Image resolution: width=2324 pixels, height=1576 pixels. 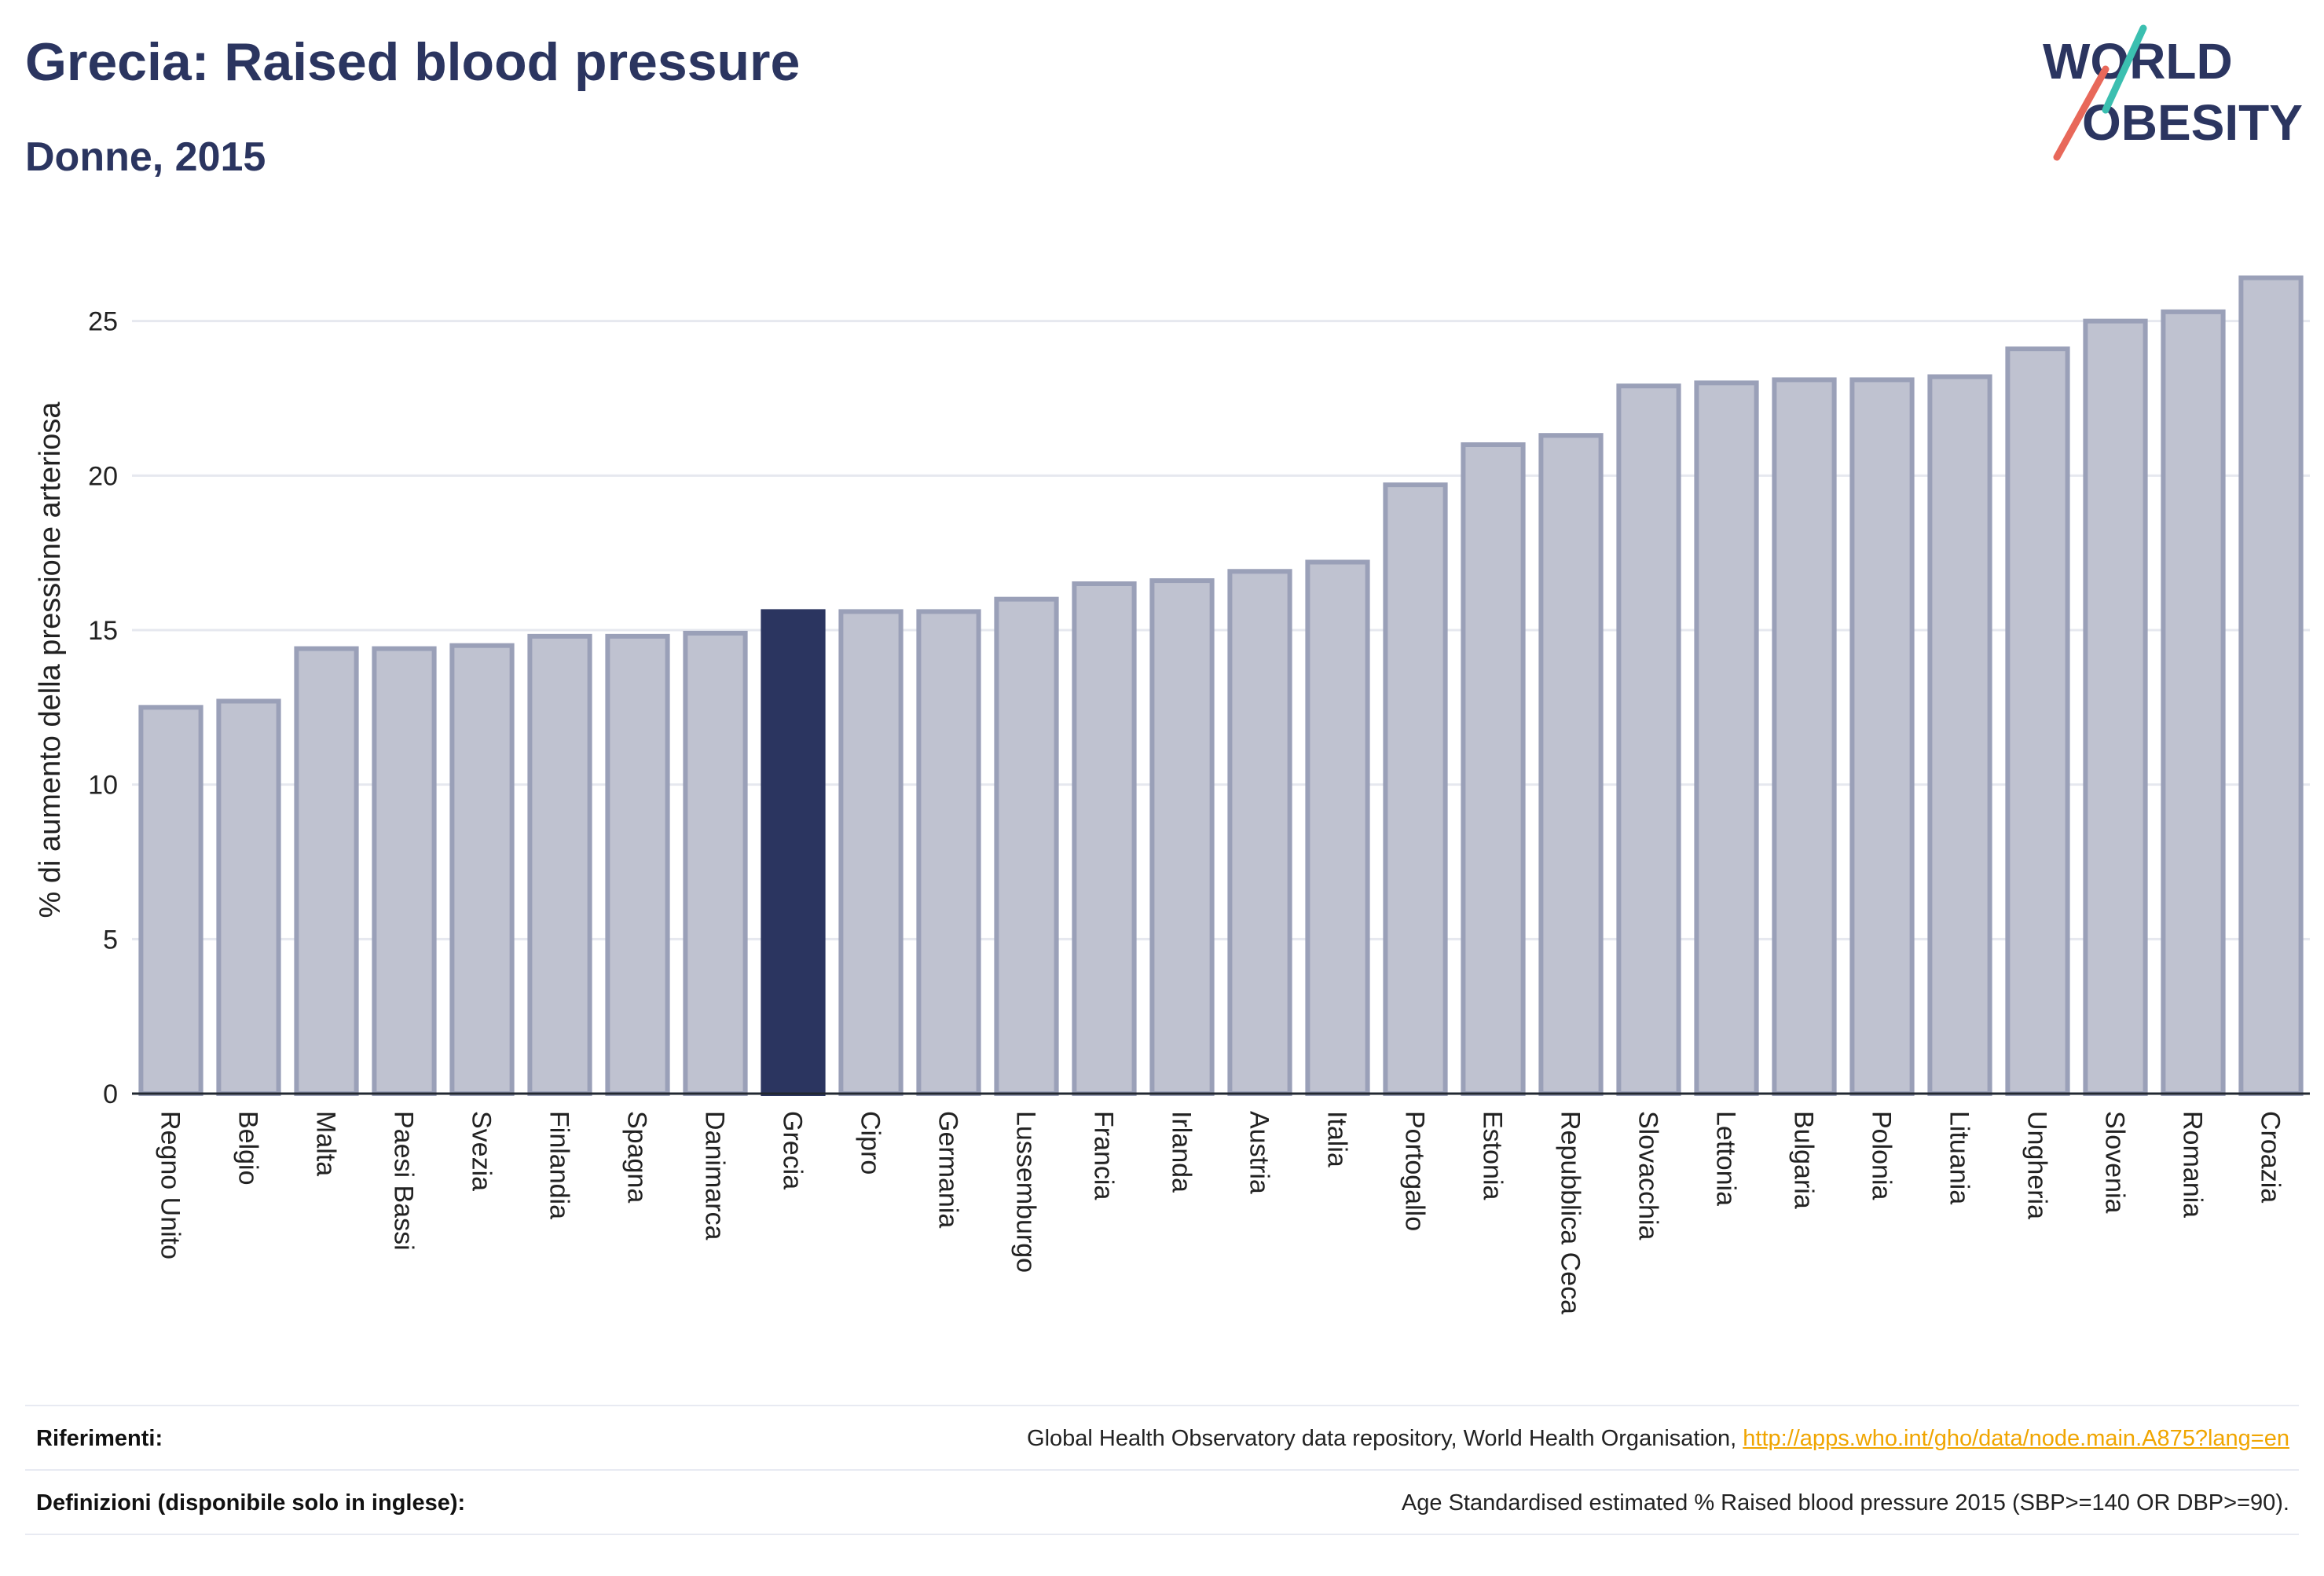 I want to click on footer-divider-bottom, so click(x=1162, y=1534).